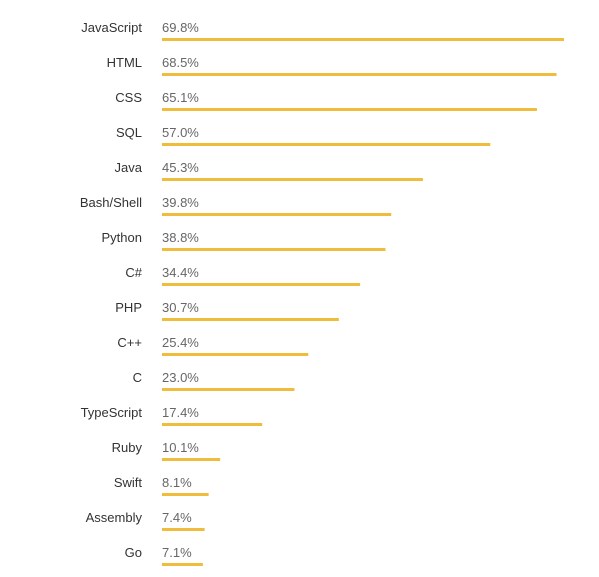  Describe the element at coordinates (332, 65) in the screenshot. I see `bar-row: HTML 68.5%` at that location.